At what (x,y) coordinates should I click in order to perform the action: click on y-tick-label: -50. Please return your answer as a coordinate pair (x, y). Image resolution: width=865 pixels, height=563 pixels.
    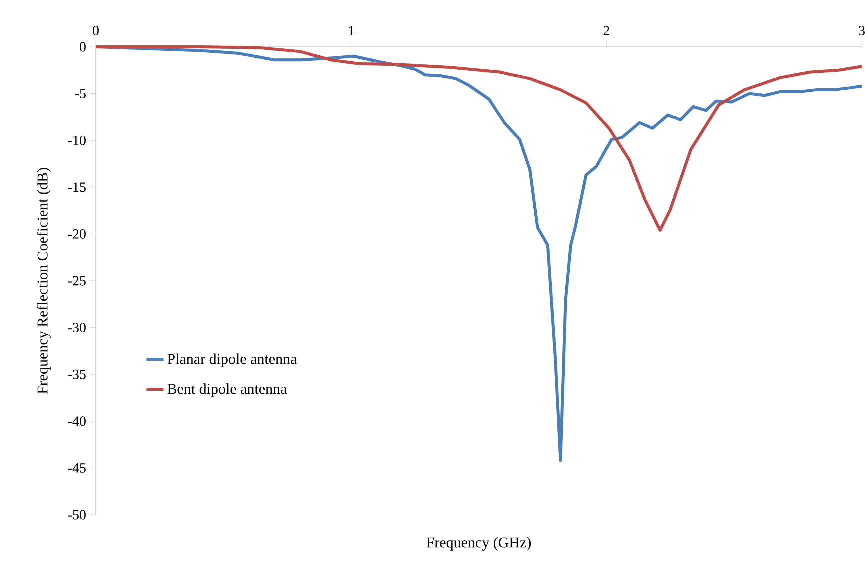
    Looking at the image, I should click on (77, 515).